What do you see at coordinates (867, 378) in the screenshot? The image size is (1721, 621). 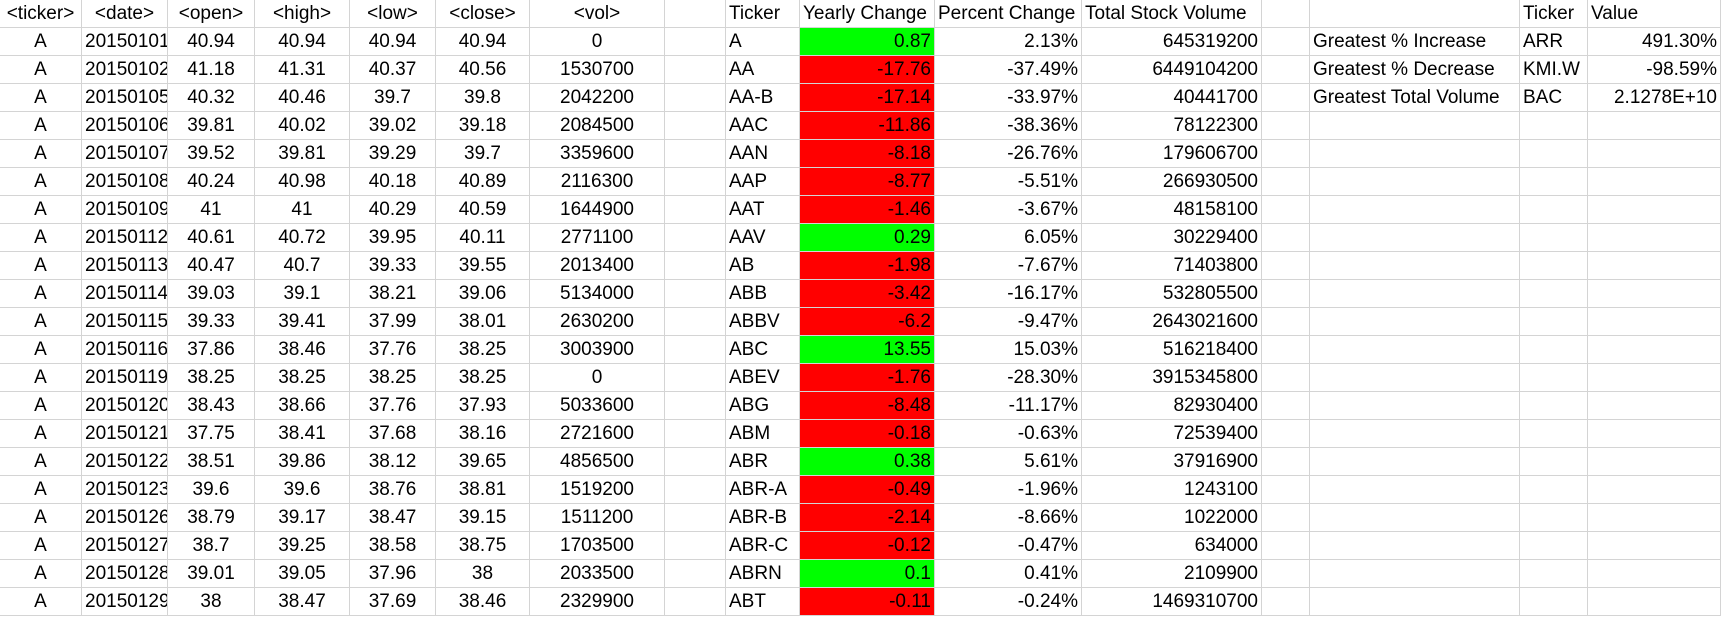 I see `yearly-change-cell: -1.76` at bounding box center [867, 378].